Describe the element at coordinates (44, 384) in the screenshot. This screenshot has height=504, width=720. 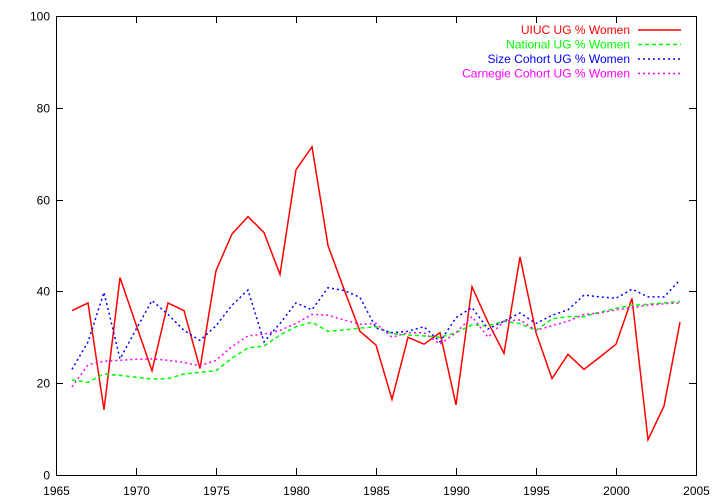
I see `y-tick-label: 20` at that location.